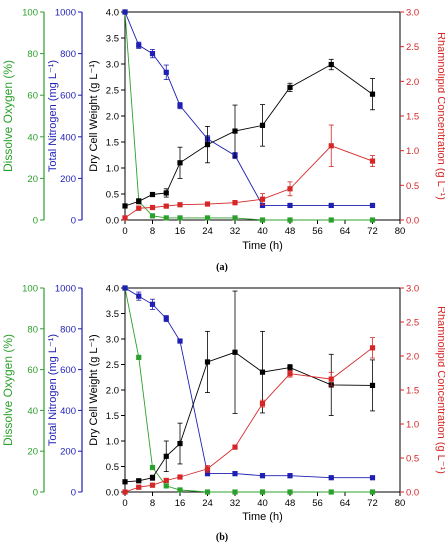  I want to click on x-tick-label: 56, so click(317, 231).